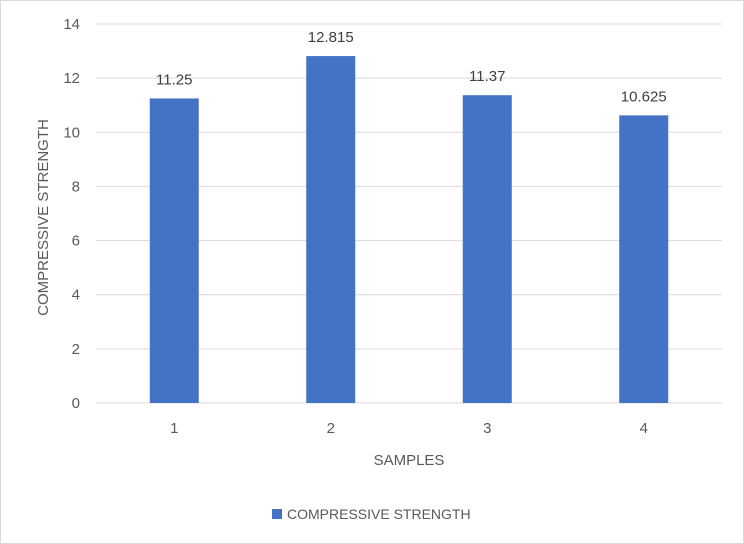 The image size is (744, 544). What do you see at coordinates (71, 214) in the screenshot?
I see `y-axis-ticks: 0 2 4 6 8 10 12 14` at bounding box center [71, 214].